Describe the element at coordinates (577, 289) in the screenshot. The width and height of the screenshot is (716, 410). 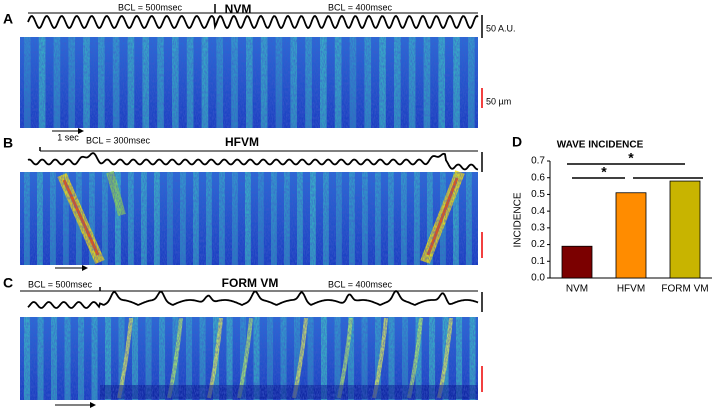
I see `x-tick-label: NVM` at that location.